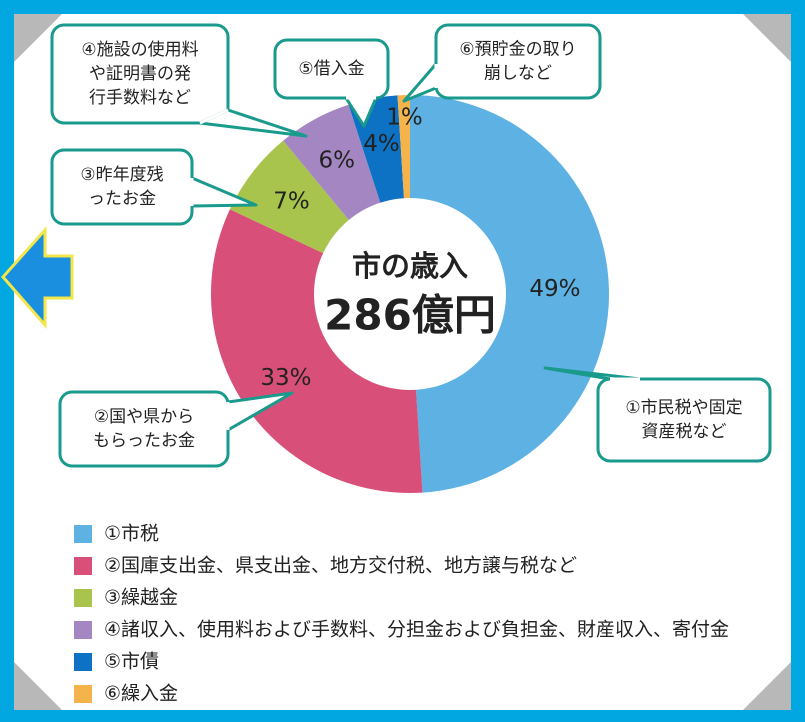 The image size is (805, 722). I want to click on callout-text: や証明書の発, so click(140, 74).